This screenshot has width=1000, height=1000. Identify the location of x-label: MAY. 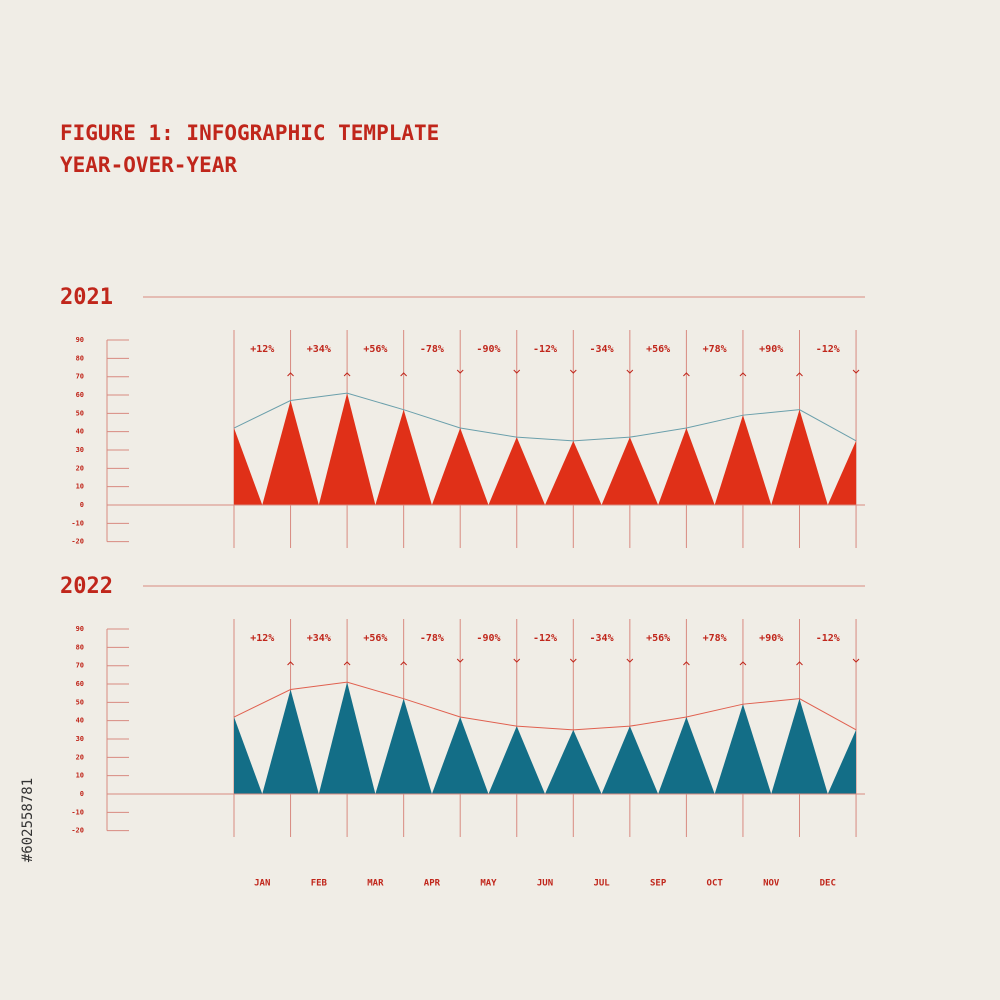
(488, 884).